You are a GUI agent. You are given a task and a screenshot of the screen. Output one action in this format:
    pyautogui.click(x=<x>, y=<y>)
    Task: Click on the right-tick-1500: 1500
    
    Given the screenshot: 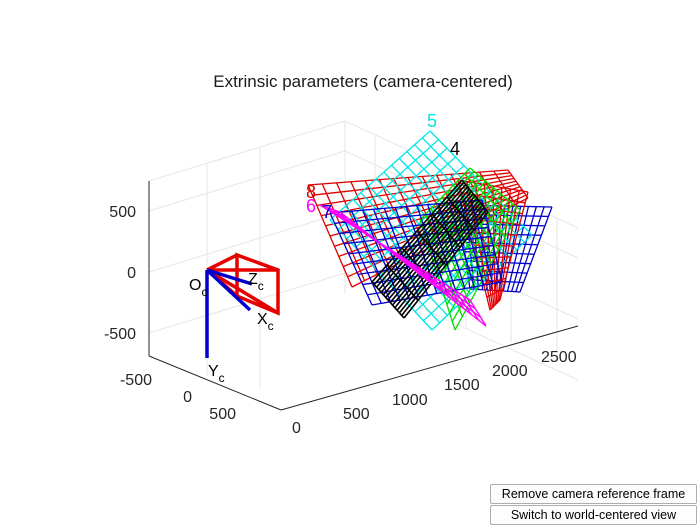 What is the action you would take?
    pyautogui.click(x=462, y=385)
    